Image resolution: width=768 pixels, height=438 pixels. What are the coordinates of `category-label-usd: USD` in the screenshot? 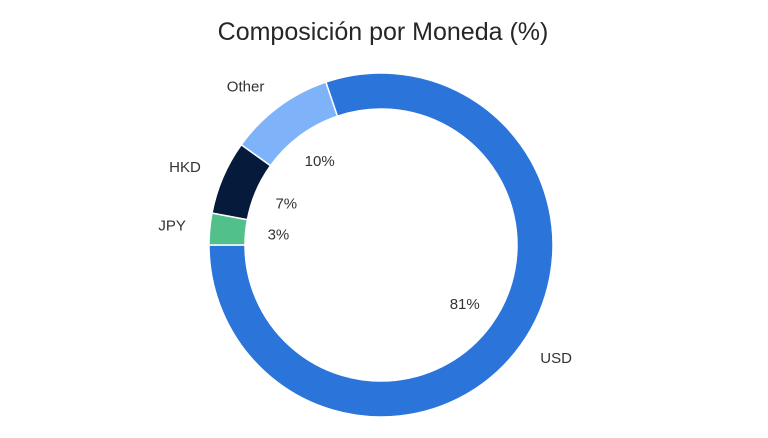 It's located at (556, 358).